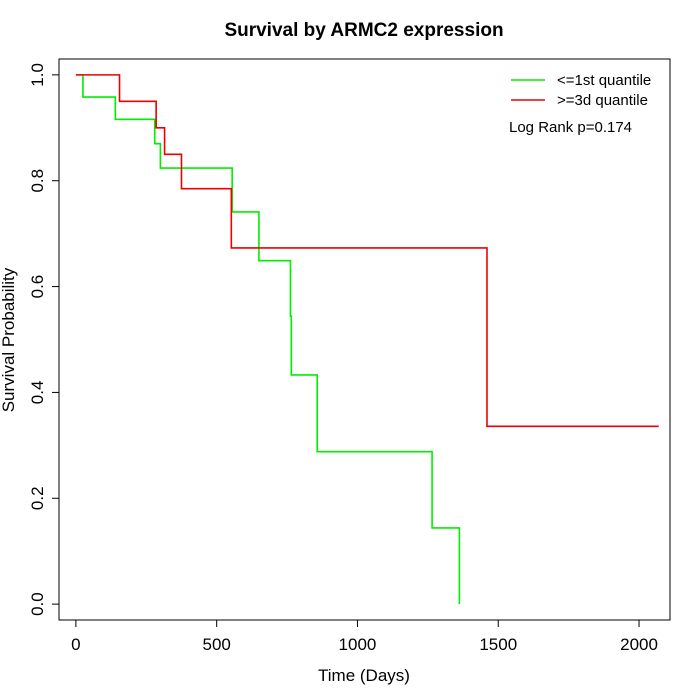 The width and height of the screenshot is (700, 700). Describe the element at coordinates (363, 30) in the screenshot. I see `chart-title: Survival by ARMC2 expression` at that location.